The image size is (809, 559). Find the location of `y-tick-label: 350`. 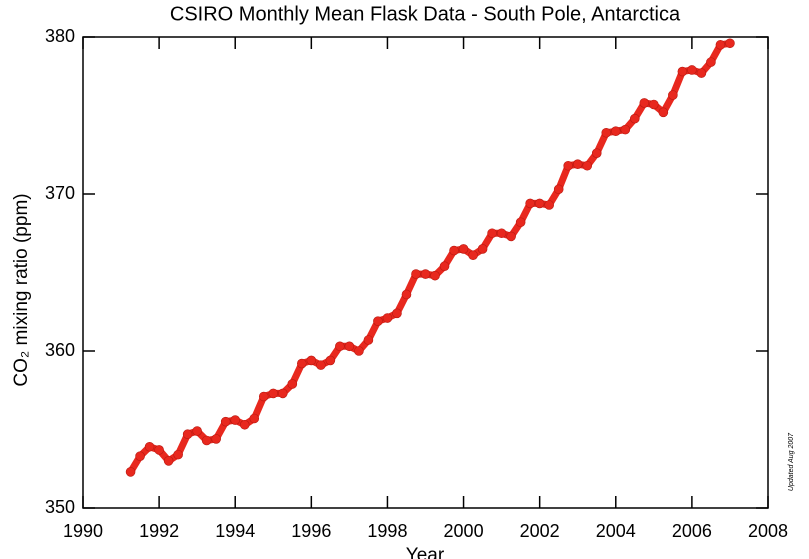

y-tick-label: 350 is located at coordinates (60, 507).